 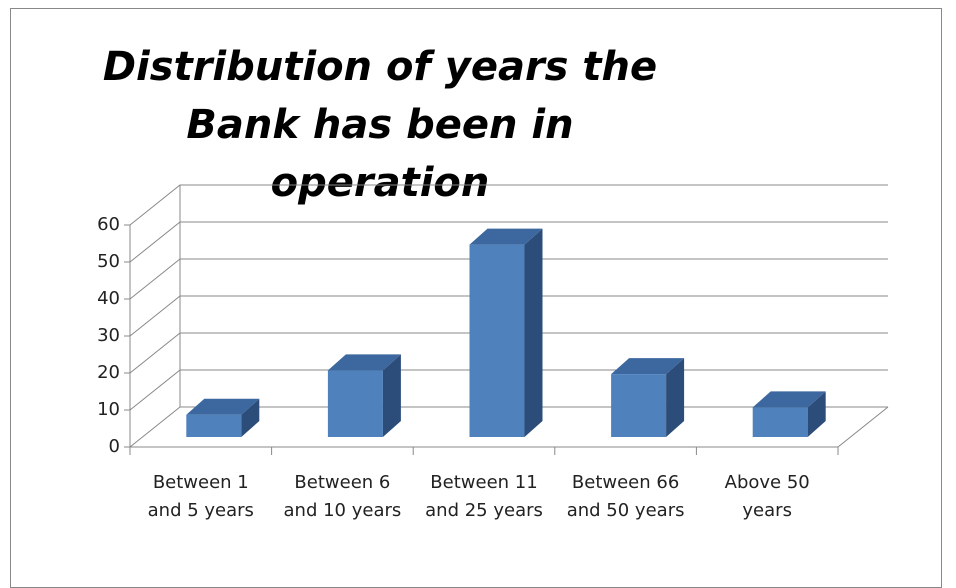 I want to click on x-tick-label: Between 66 and 50 years, so click(x=625, y=496).